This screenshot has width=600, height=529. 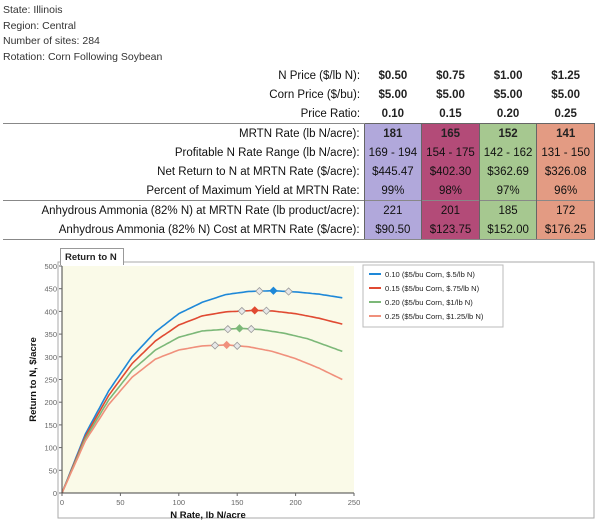 I want to click on cell: 142 - 162, so click(x=508, y=152).